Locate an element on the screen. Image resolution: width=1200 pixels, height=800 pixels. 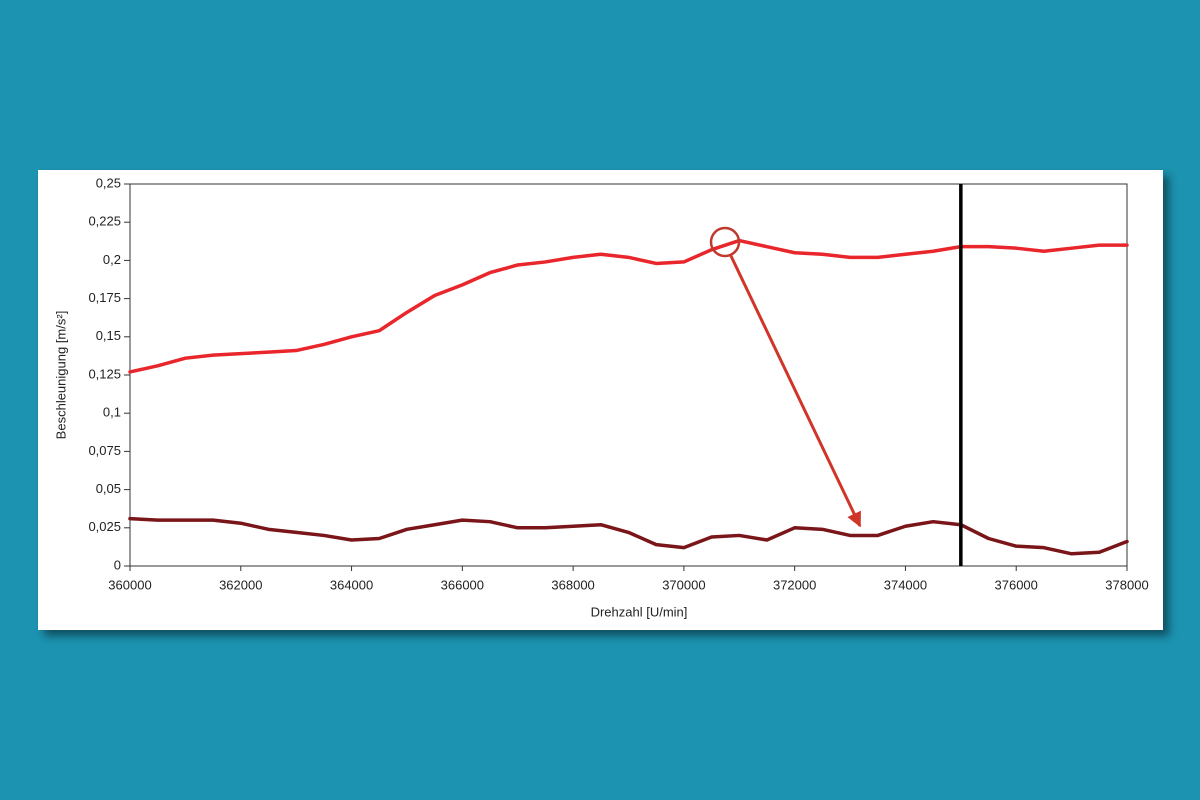
y-tick-label: 0,25 is located at coordinates (108, 182).